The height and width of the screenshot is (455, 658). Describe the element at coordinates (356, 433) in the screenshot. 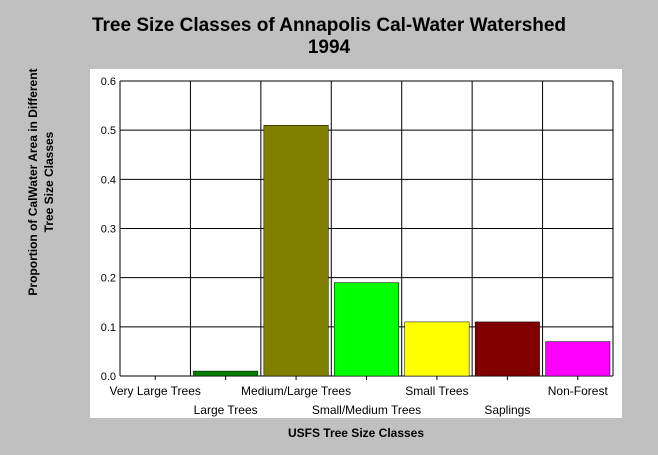

I see `x-axis-title: USFS Tree Size Classes` at that location.